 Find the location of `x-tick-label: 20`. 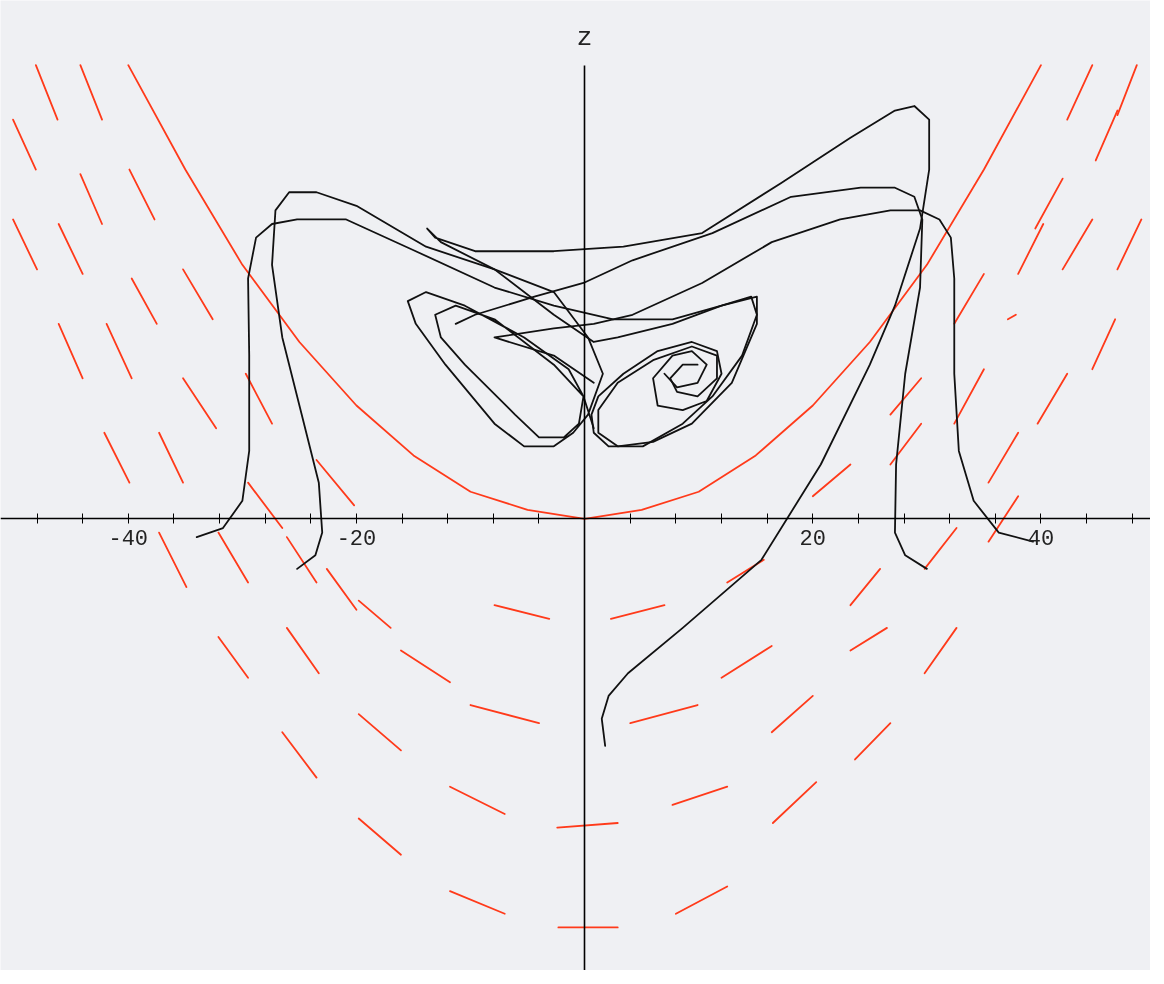

x-tick-label: 20 is located at coordinates (813, 539).